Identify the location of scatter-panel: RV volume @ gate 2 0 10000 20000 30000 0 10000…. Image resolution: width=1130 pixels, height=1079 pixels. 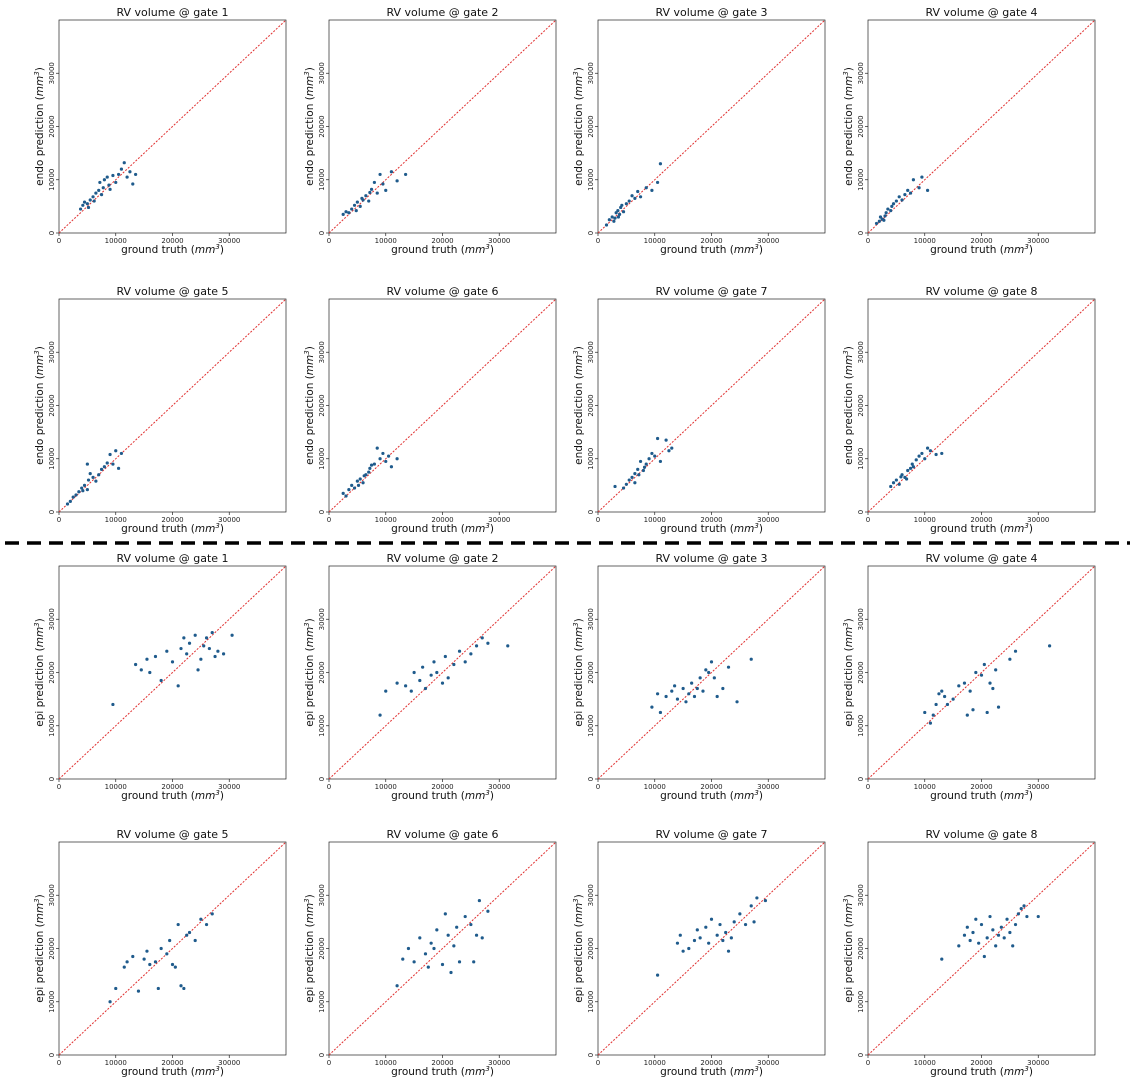
(430, 677).